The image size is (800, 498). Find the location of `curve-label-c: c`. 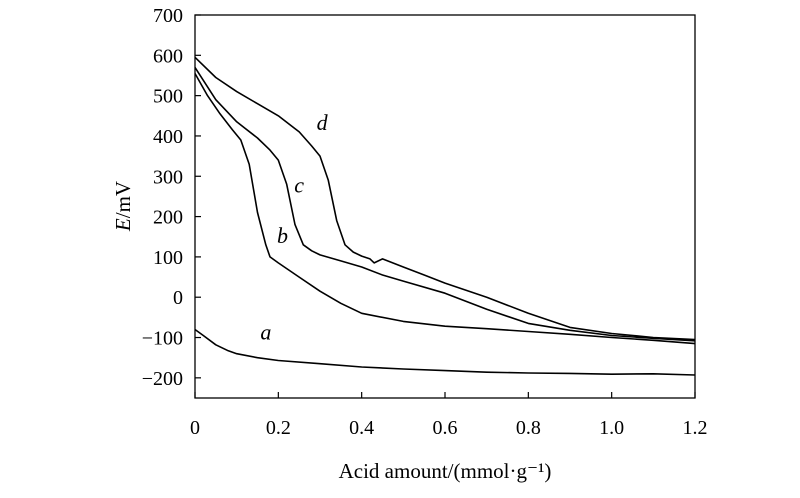

curve-label-c: c is located at coordinates (299, 184).